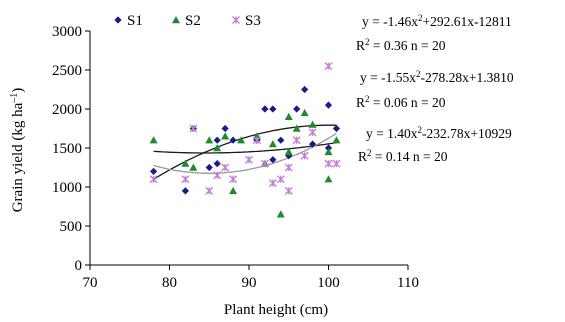  I want to click on r-squared-label: R2 = 0.36 n = 20, so click(401, 45).